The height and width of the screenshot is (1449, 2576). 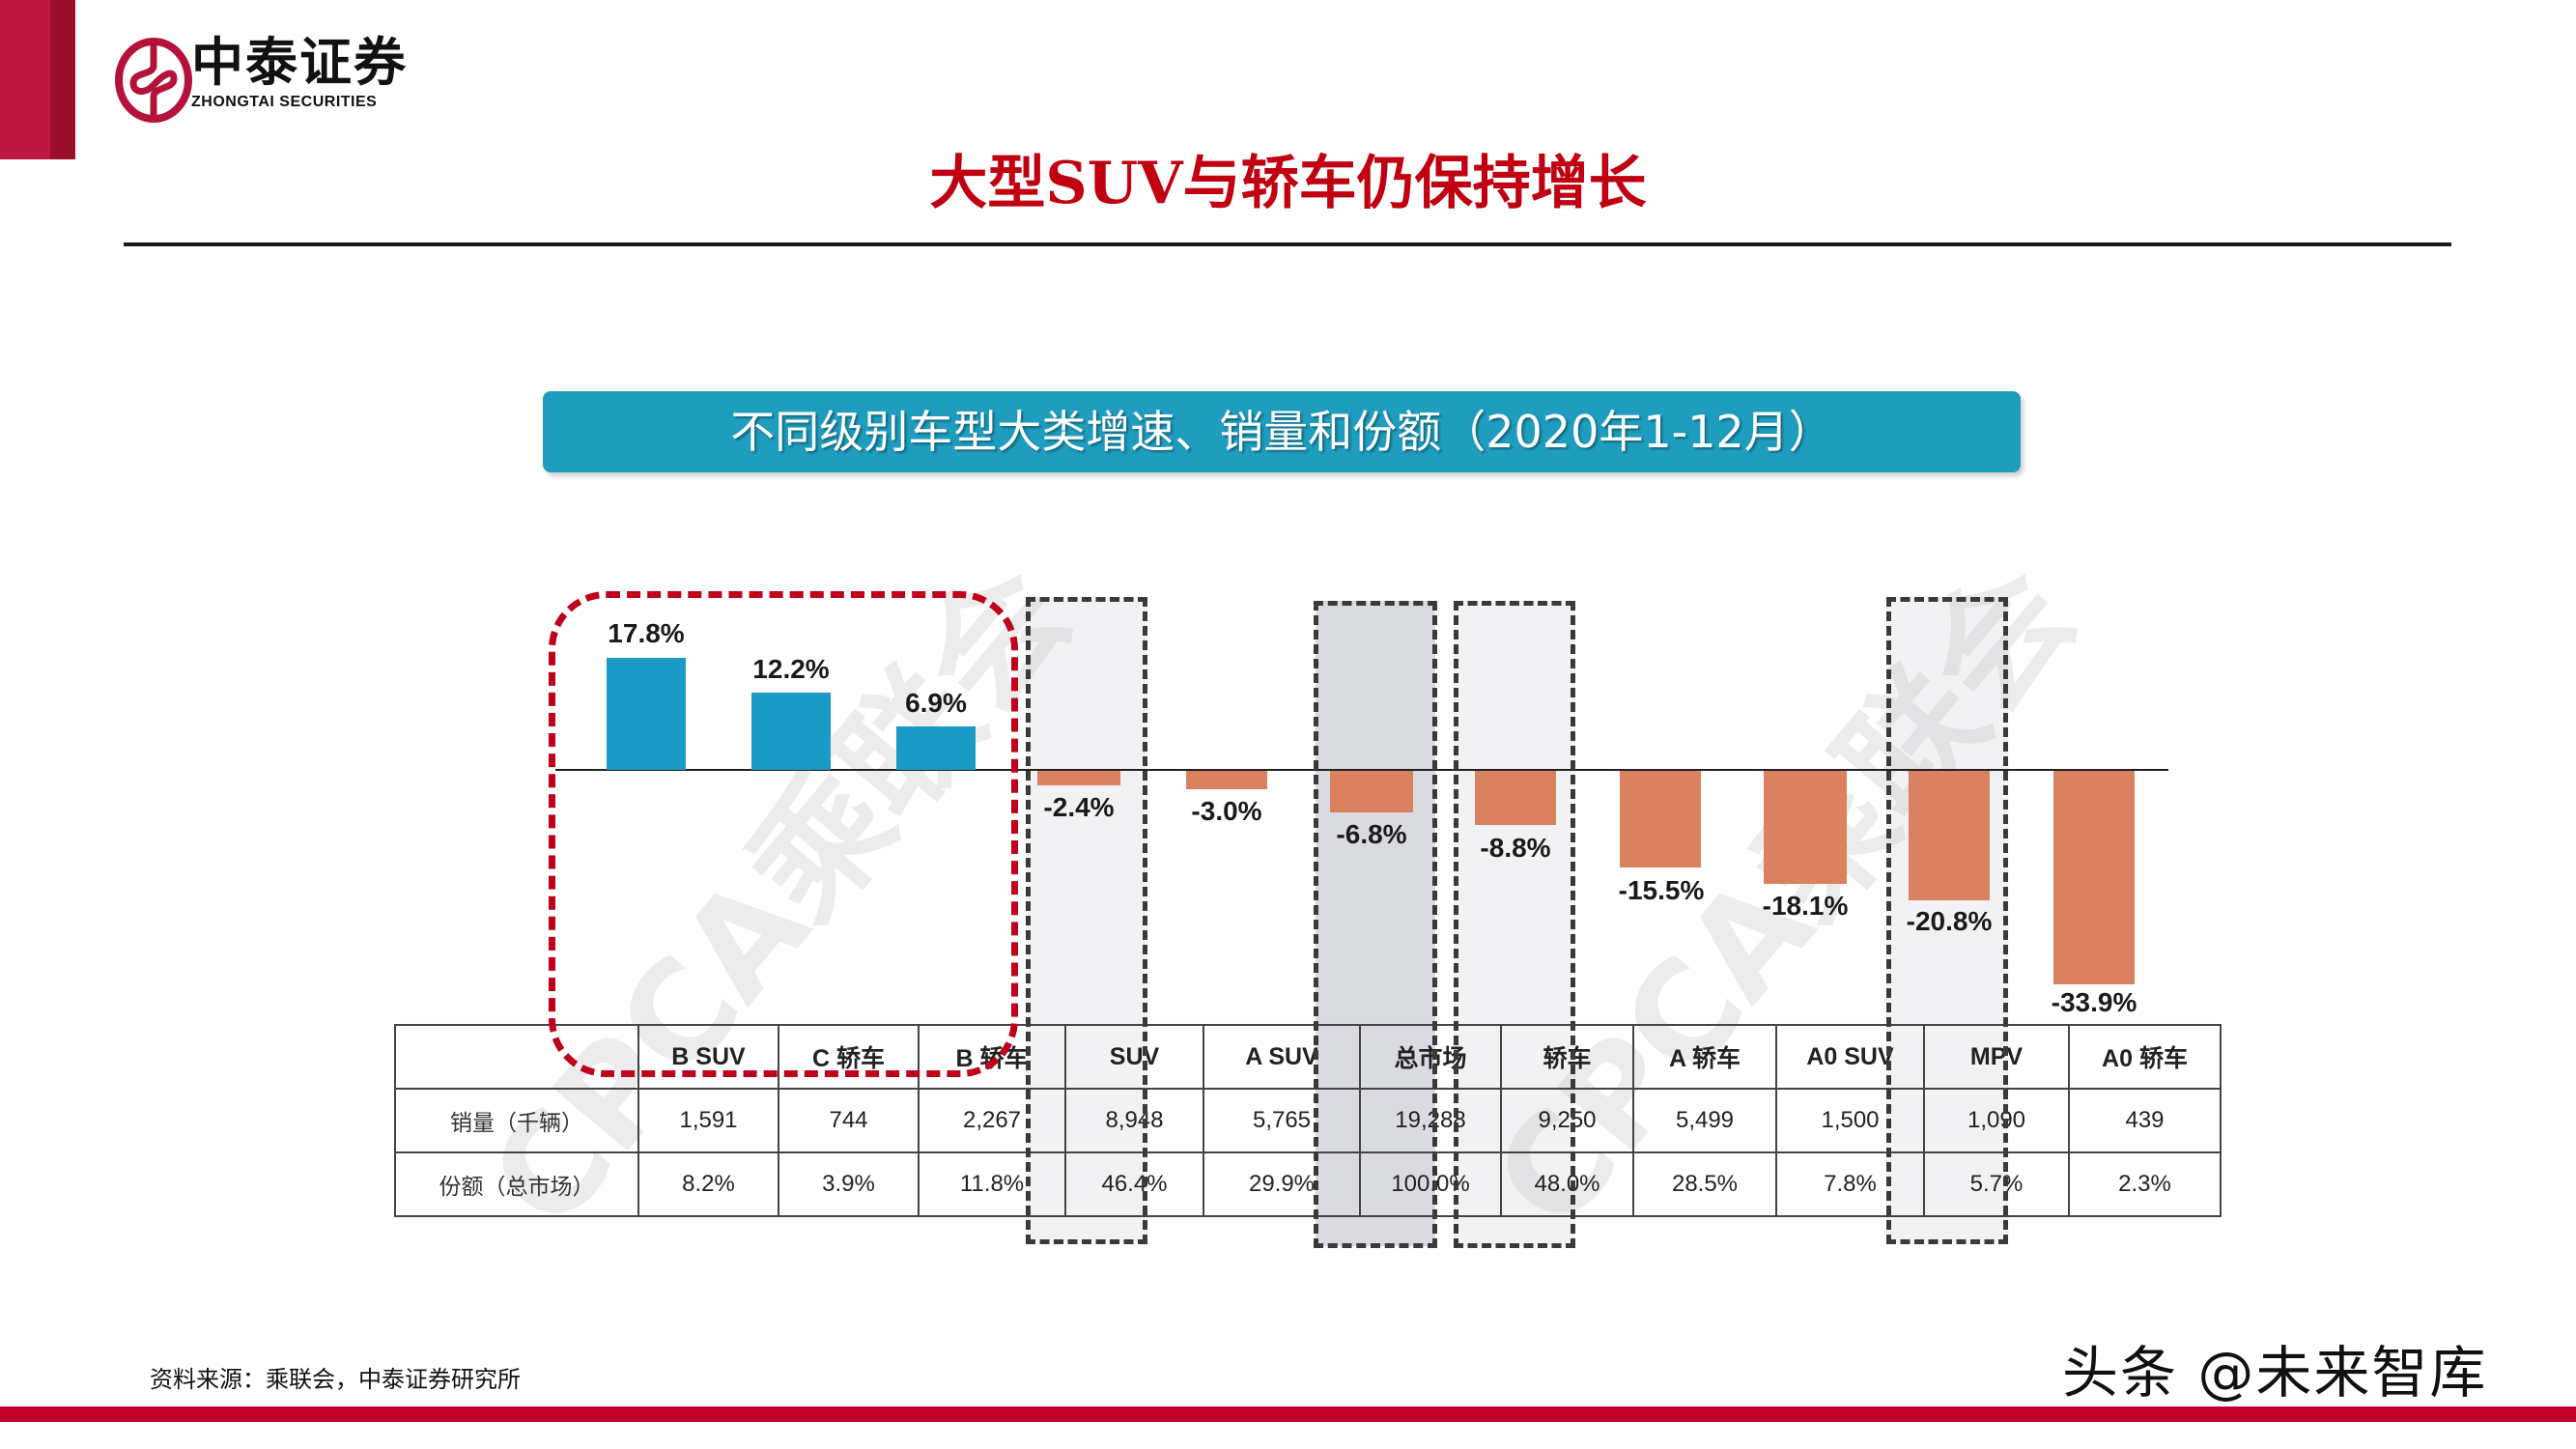 I want to click on table-cell: 28.5%, so click(x=1704, y=1184).